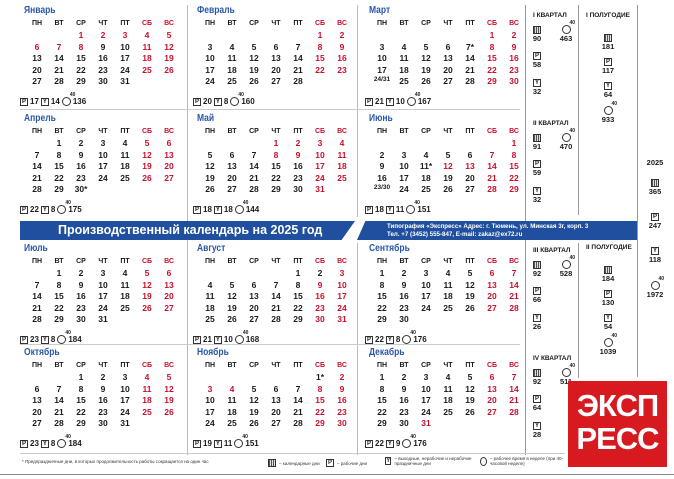 The width and height of the screenshot is (674, 479). I want to click on day-cell: 30, so click(404, 423).